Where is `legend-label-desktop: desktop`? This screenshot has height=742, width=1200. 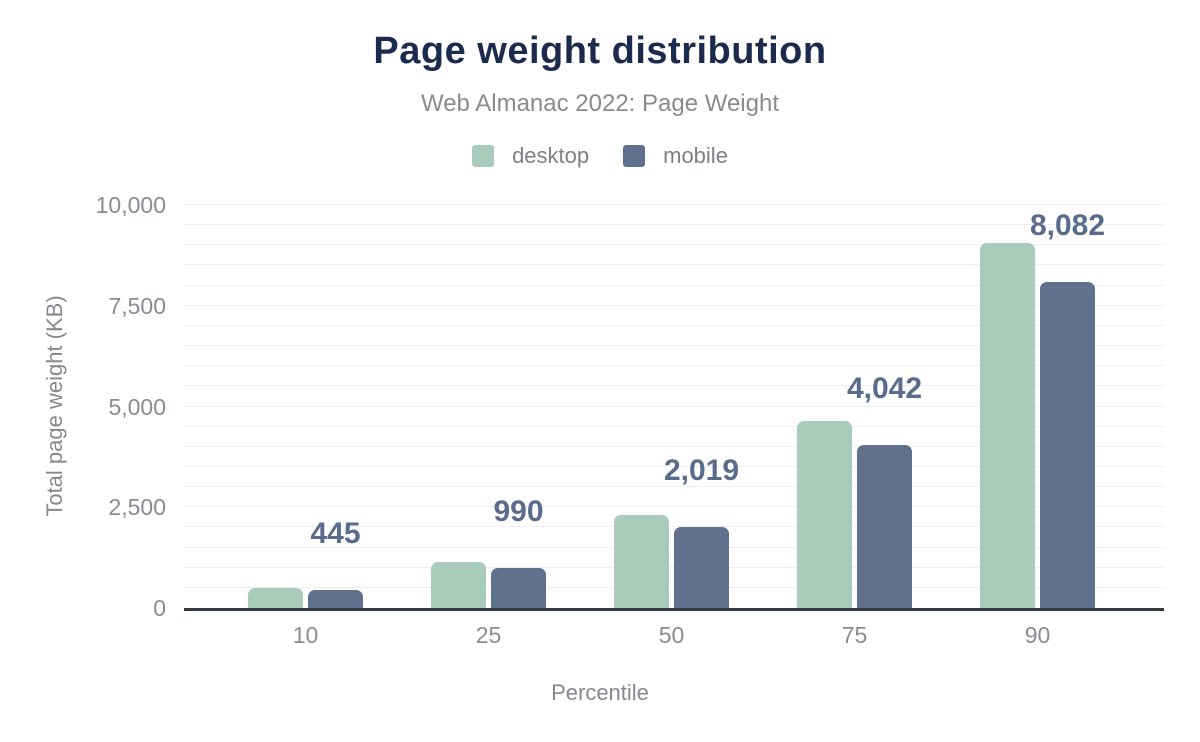 legend-label-desktop: desktop is located at coordinates (551, 155).